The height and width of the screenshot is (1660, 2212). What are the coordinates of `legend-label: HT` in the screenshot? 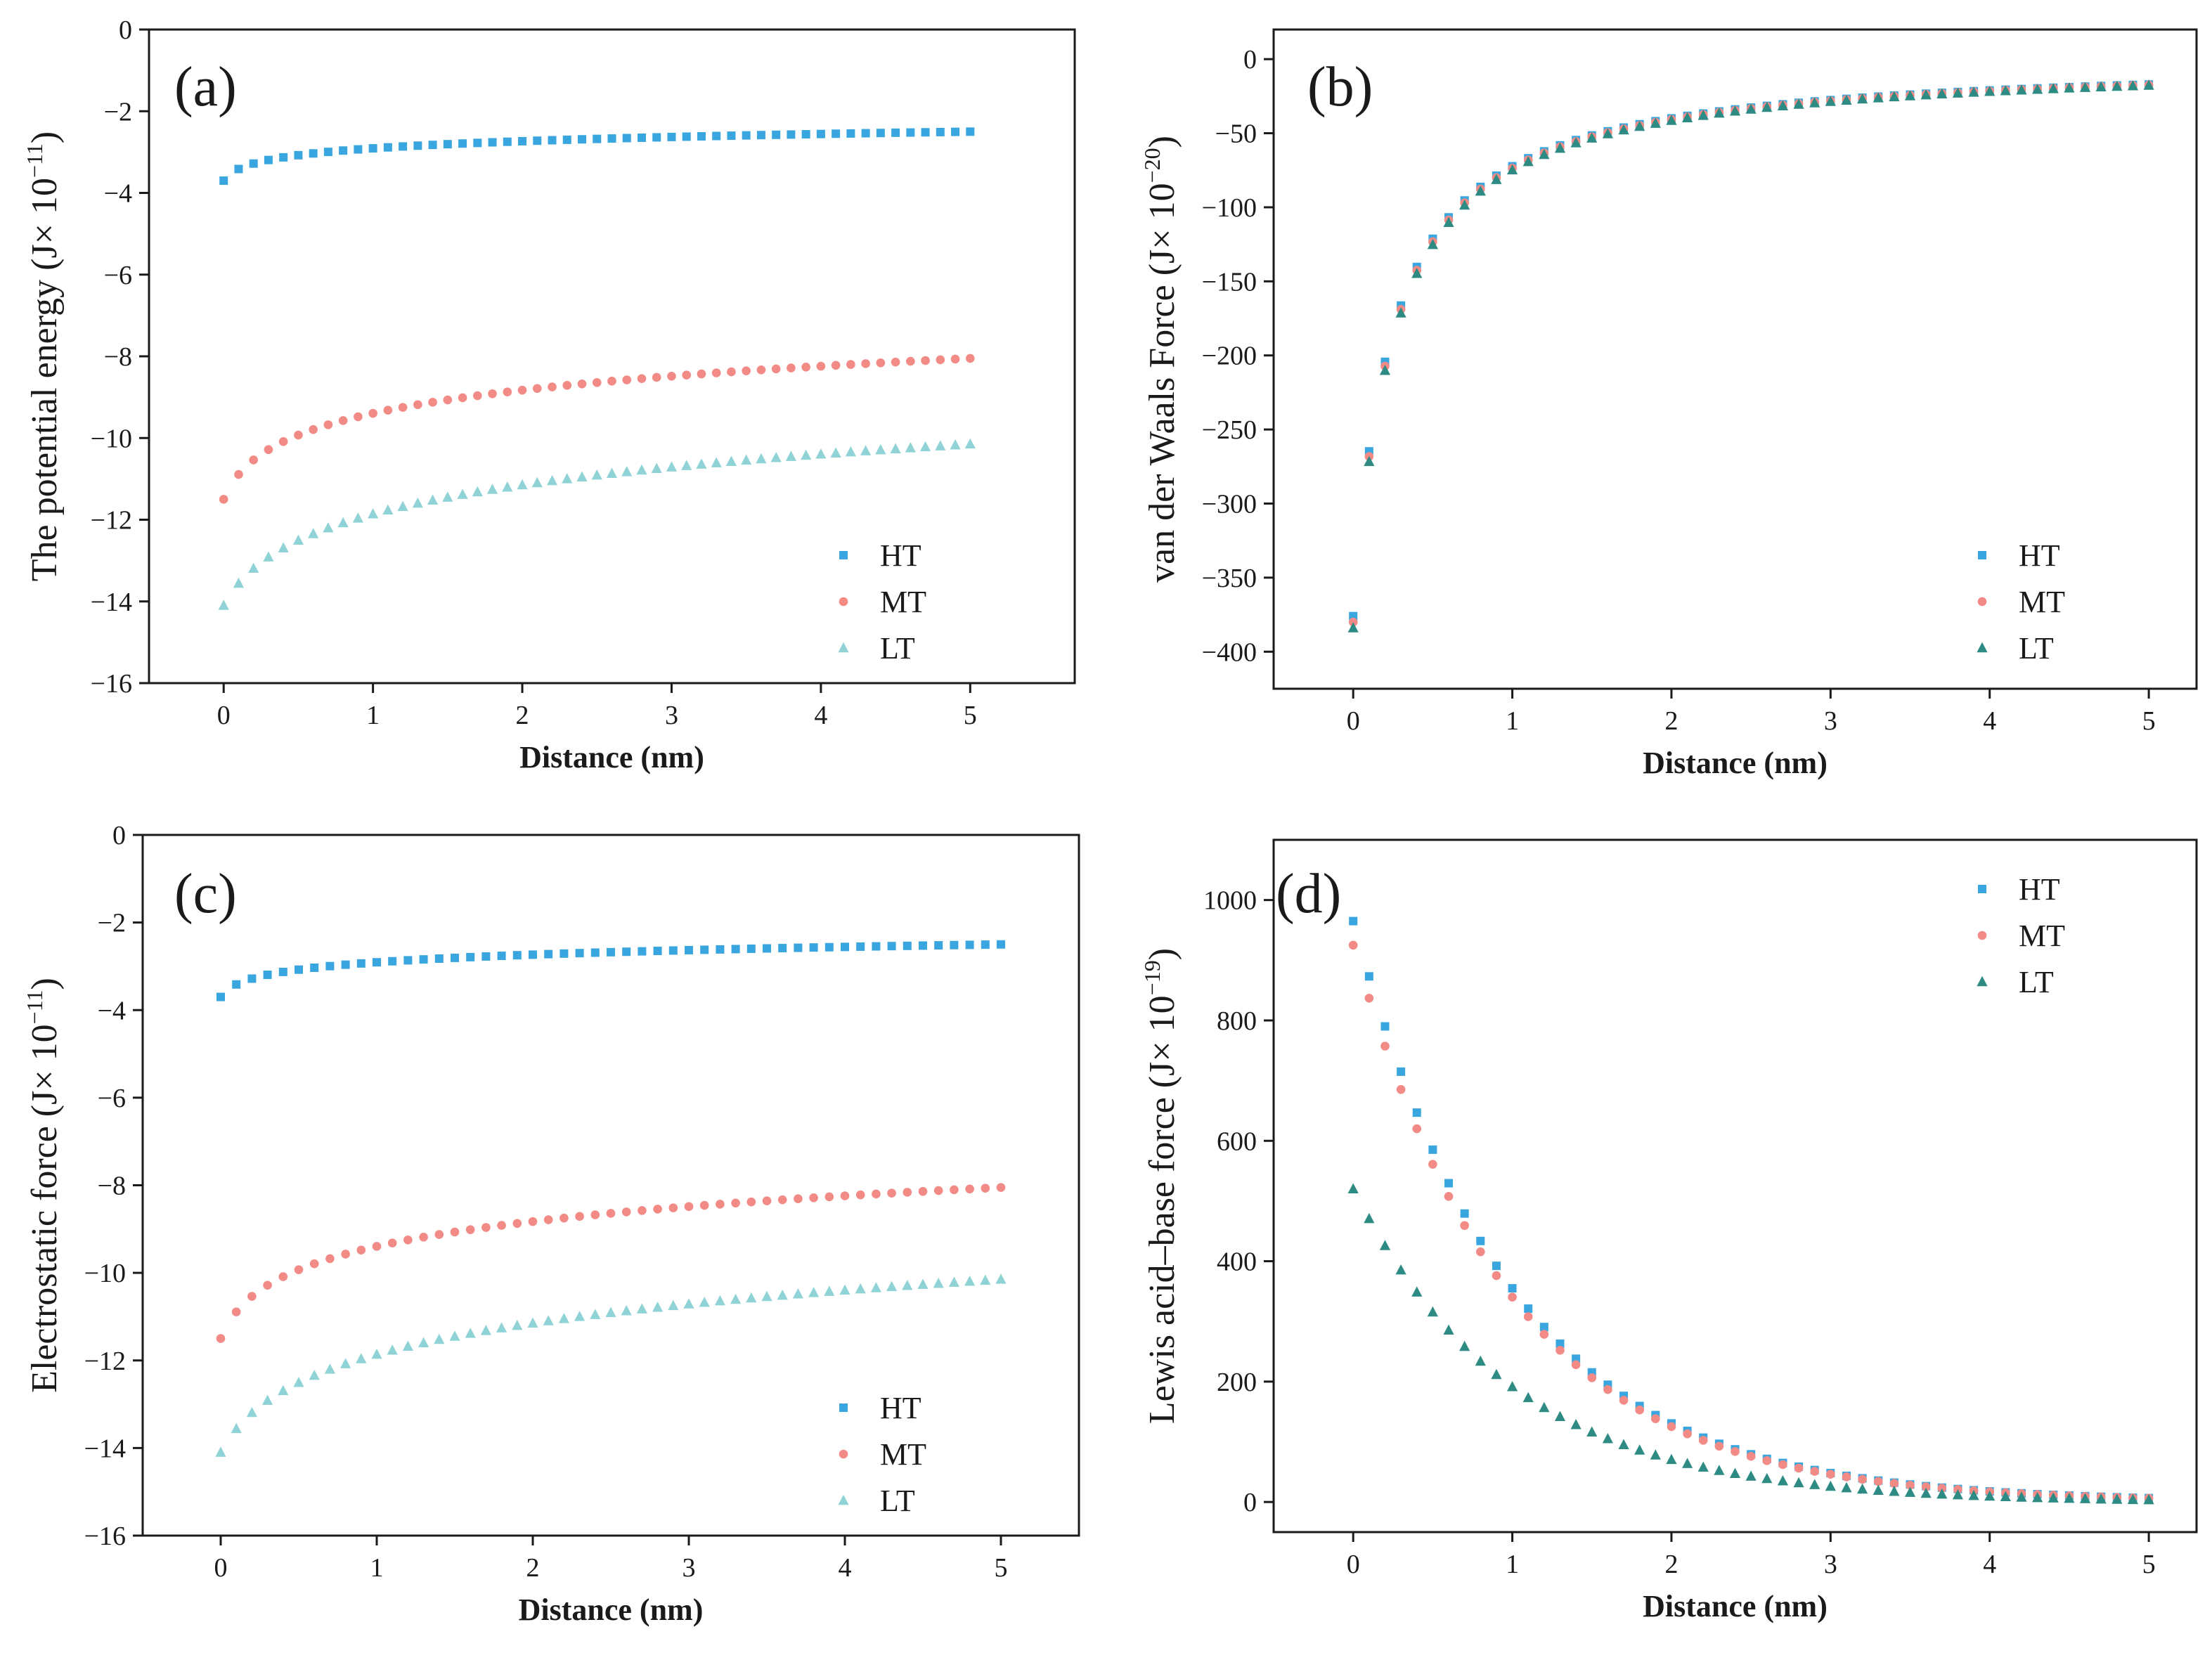 It's located at (900, 1408).